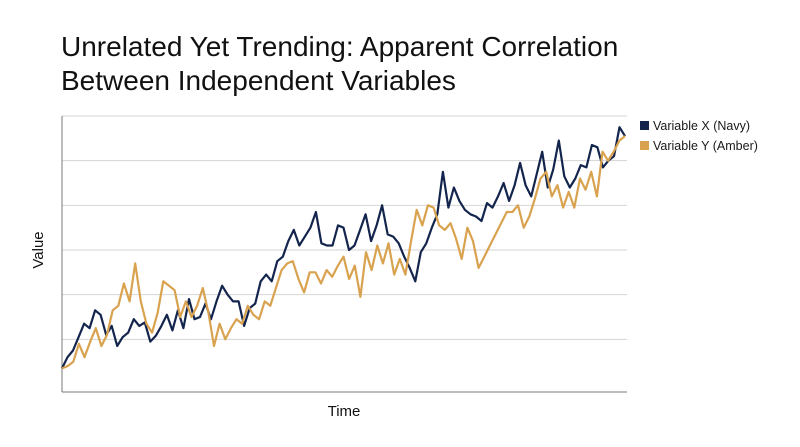  What do you see at coordinates (38, 249) in the screenshot?
I see `y-axis-label: Value` at bounding box center [38, 249].